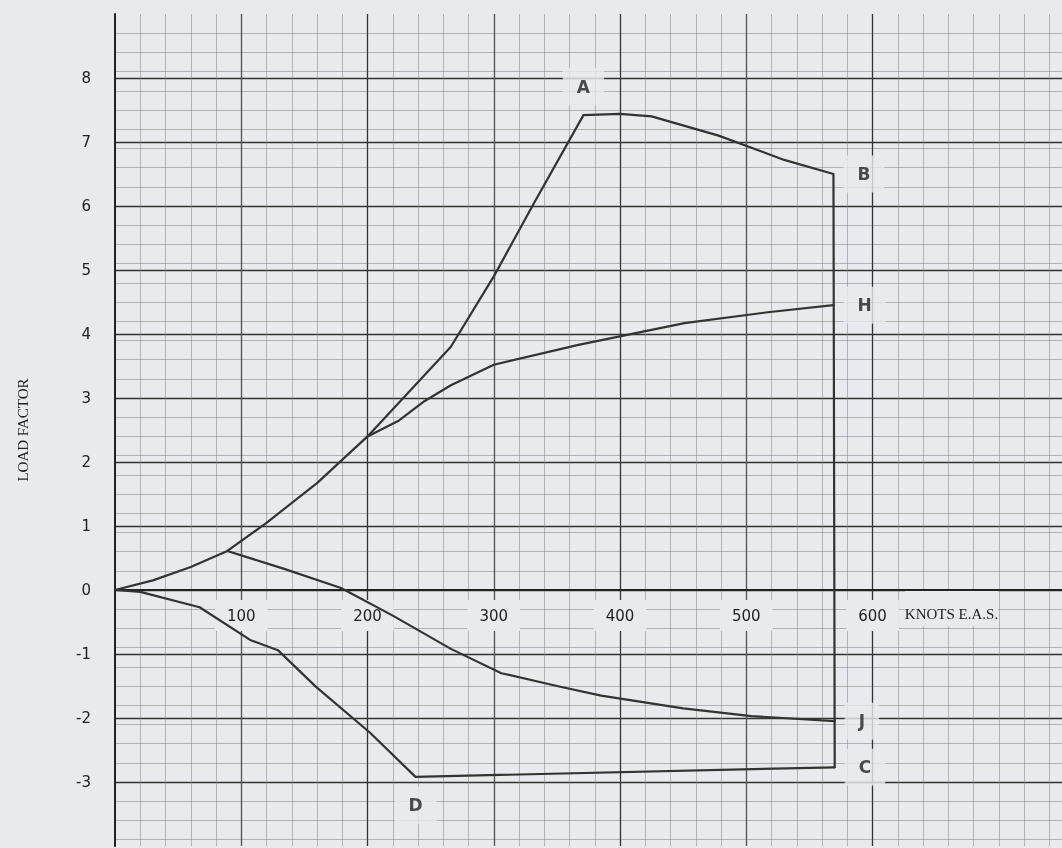 Image resolution: width=1062 pixels, height=848 pixels. Describe the element at coordinates (83, 654) in the screenshot. I see `y-tick-label: -1` at that location.